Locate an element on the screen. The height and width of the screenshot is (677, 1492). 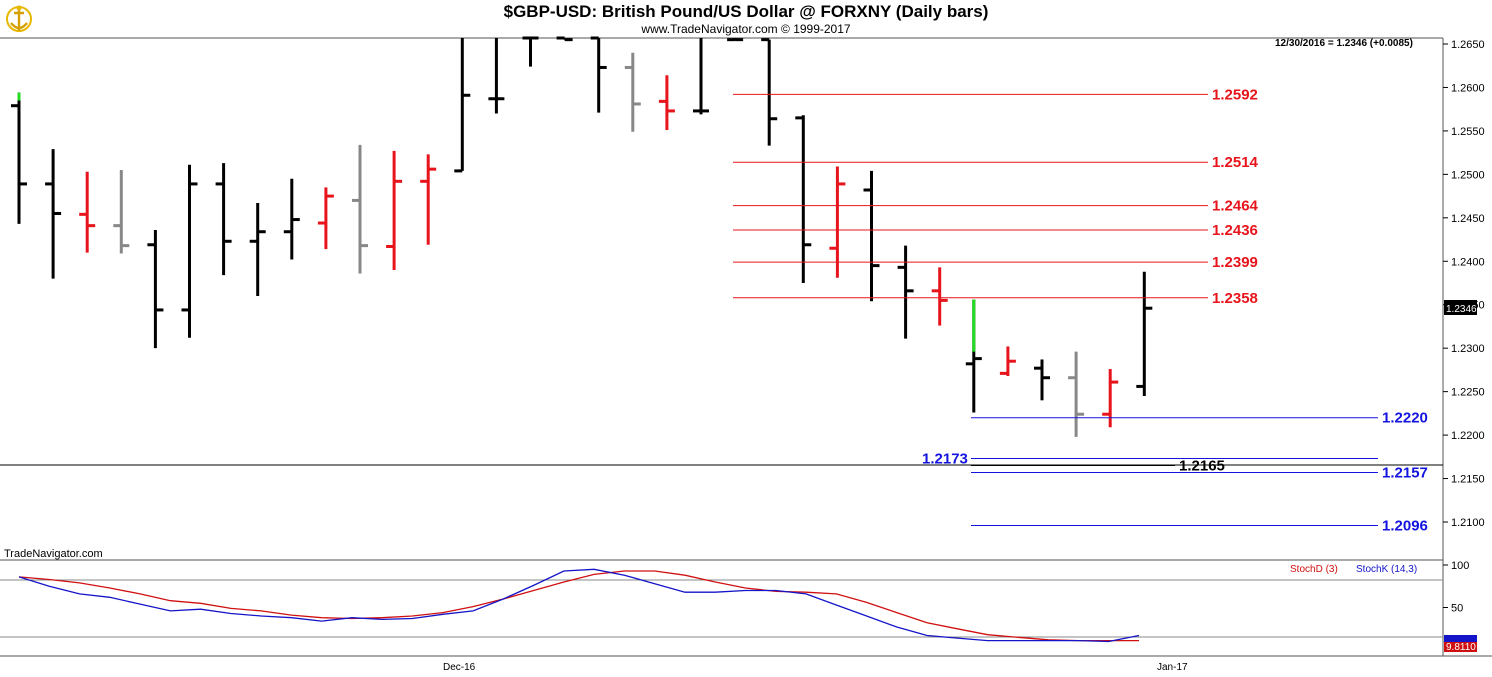
support-label: 1.2220 is located at coordinates (1405, 418).